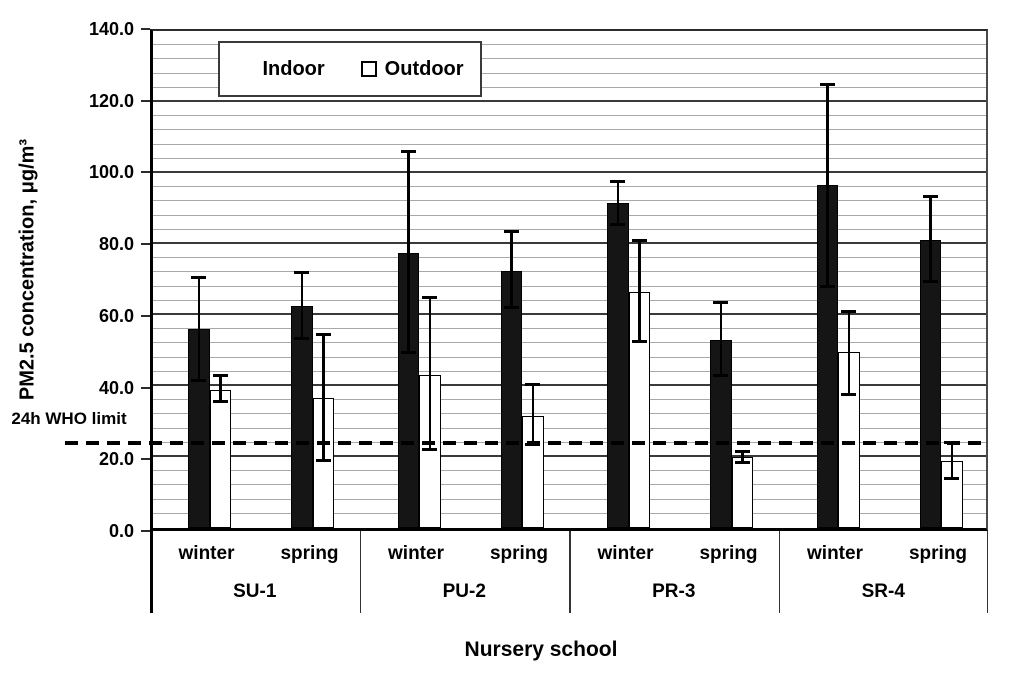 The width and height of the screenshot is (1024, 676). What do you see at coordinates (541, 649) in the screenshot?
I see `x-axis-title: Nursery school` at bounding box center [541, 649].